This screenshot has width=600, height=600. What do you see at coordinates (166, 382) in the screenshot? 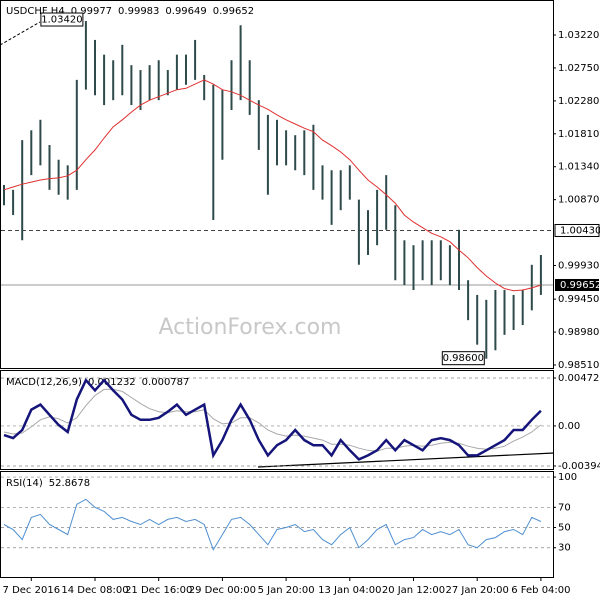
I see `header-value: 0.000787` at bounding box center [166, 382].